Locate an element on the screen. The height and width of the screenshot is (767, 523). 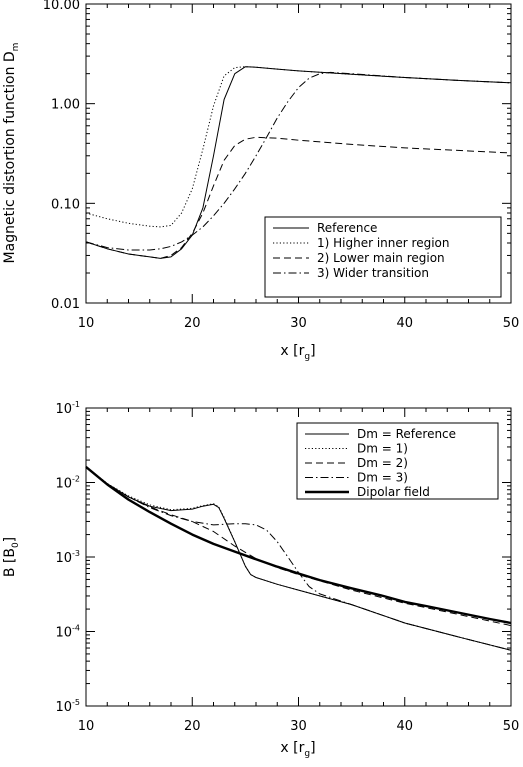
legend-entry: Dm = 1) is located at coordinates (382, 449).